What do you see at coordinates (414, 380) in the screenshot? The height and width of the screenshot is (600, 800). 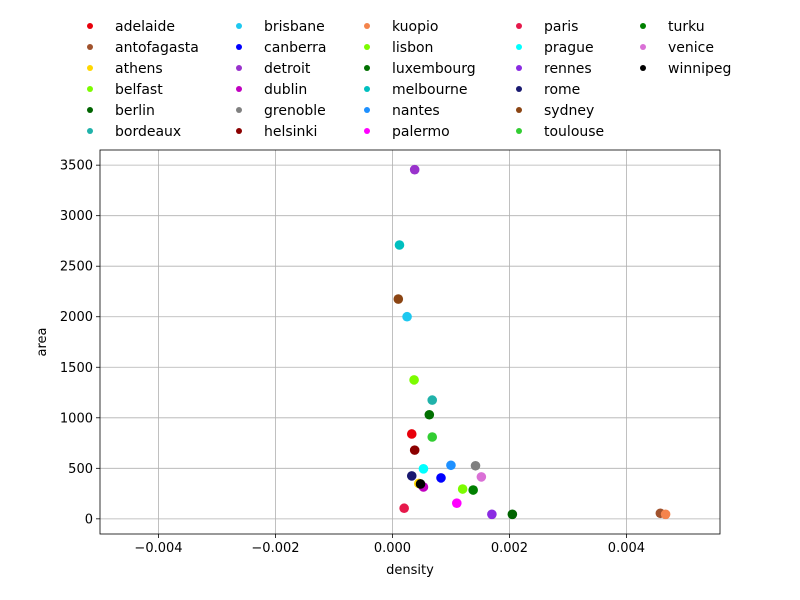 I see `point-lisbon` at bounding box center [414, 380].